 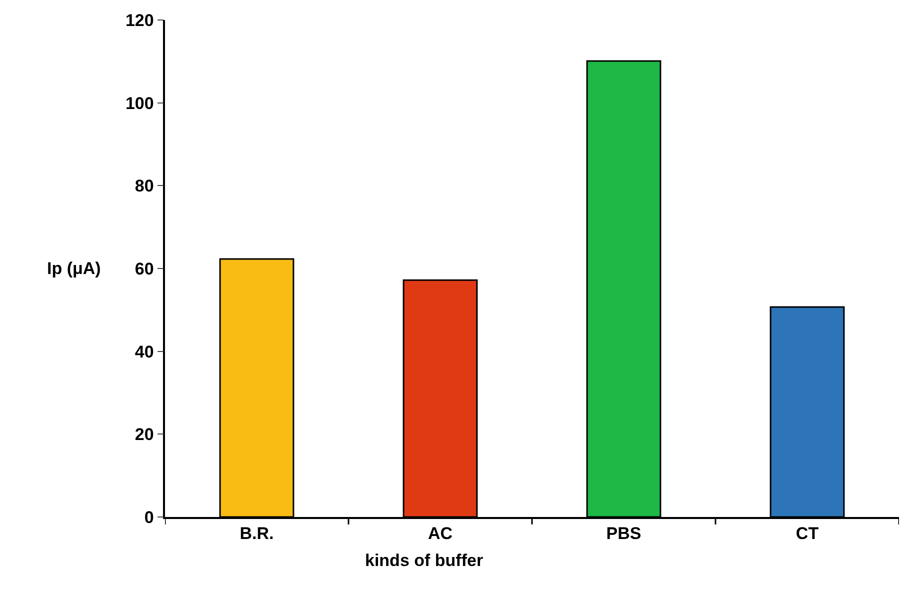 I want to click on y-tick-label: 60, so click(x=144, y=268).